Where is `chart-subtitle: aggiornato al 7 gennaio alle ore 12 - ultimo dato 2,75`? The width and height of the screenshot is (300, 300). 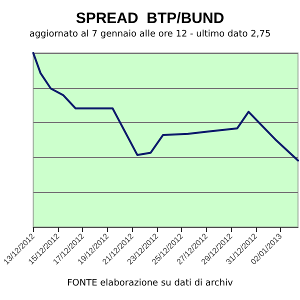
chart-subtitle: aggiornato al 7 gennaio alle ore 12 - ultimo dato 2,75 is located at coordinates (150, 35).